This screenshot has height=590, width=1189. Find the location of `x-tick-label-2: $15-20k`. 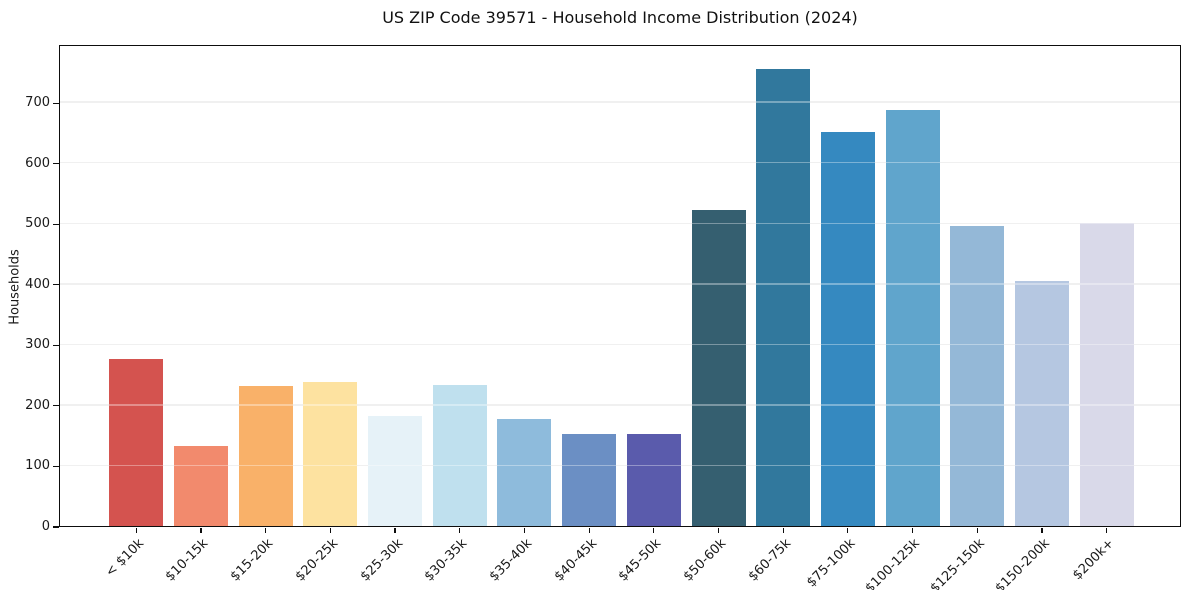

x-tick-label-2: $15-20k is located at coordinates (252, 560).